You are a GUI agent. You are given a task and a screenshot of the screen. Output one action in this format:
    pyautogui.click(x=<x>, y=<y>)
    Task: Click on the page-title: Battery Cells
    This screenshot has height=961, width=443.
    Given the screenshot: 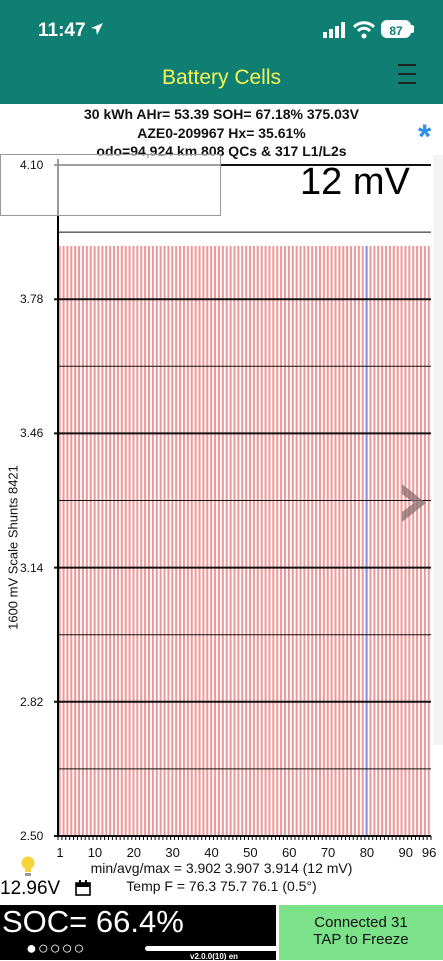 What is the action you would take?
    pyautogui.click(x=221, y=77)
    